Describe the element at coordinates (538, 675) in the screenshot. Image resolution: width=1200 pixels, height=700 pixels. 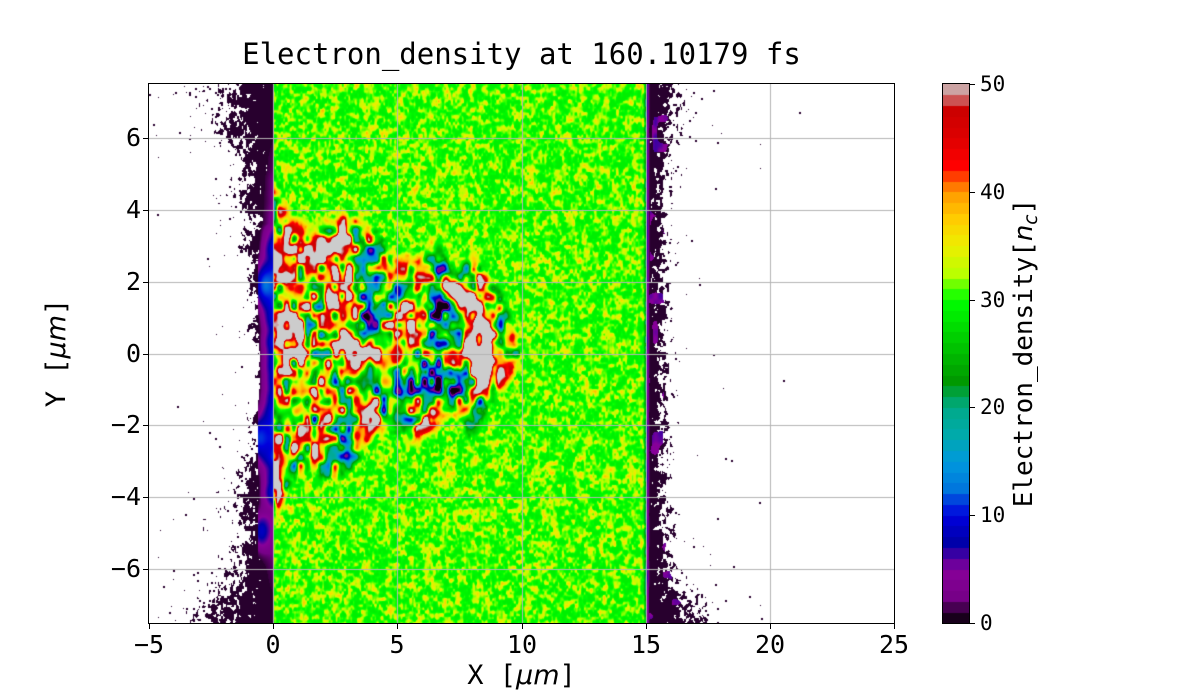
I see `x-axis-unit: μm` at that location.